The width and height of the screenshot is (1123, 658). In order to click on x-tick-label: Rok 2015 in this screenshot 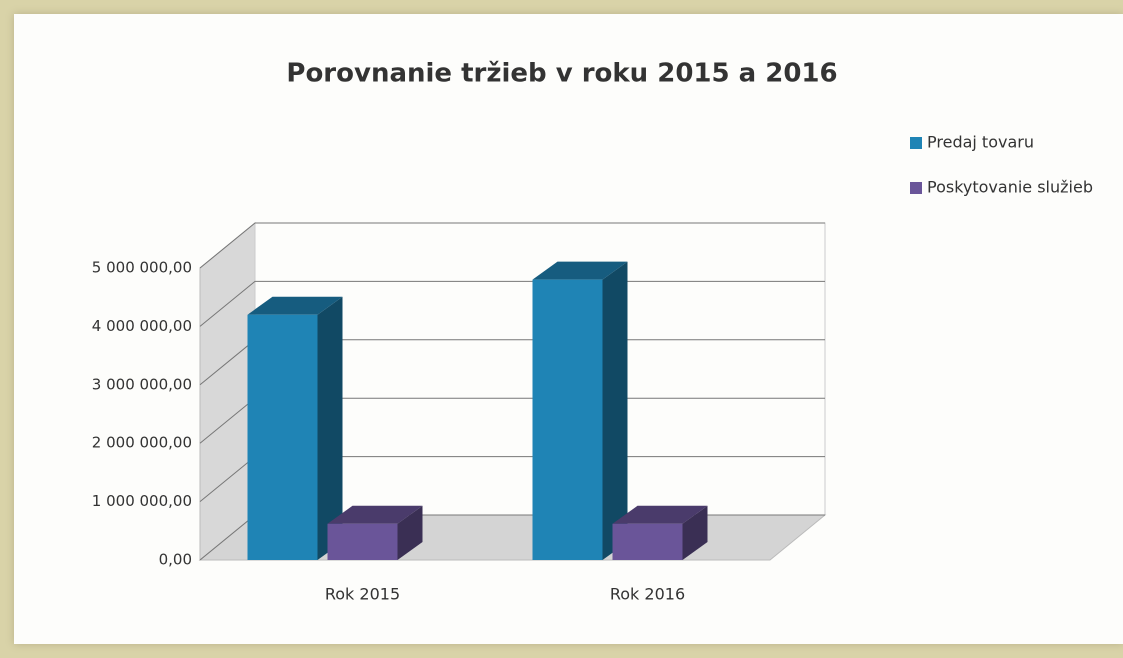, I will do `click(362, 594)`.